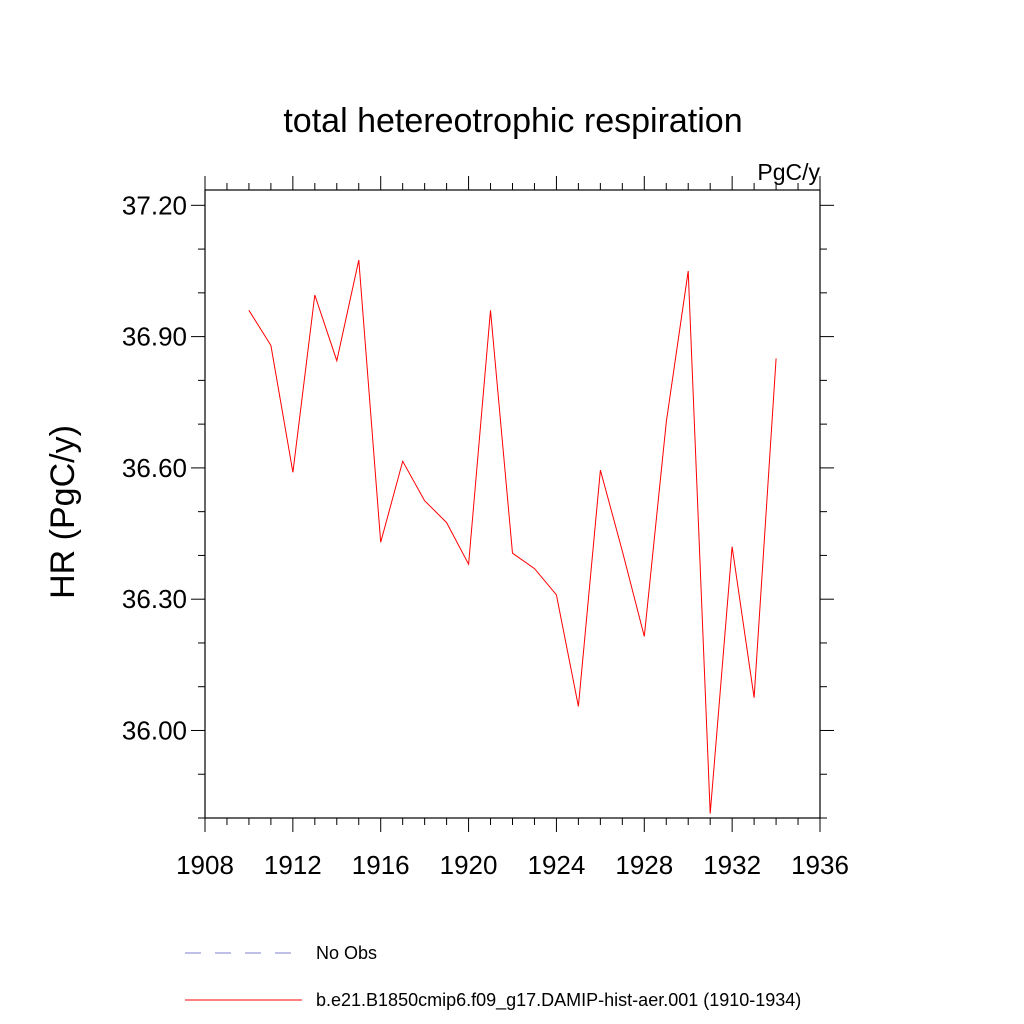 The image size is (1024, 1024). I want to click on y-axis-title: HR (PgC/y), so click(63, 512).